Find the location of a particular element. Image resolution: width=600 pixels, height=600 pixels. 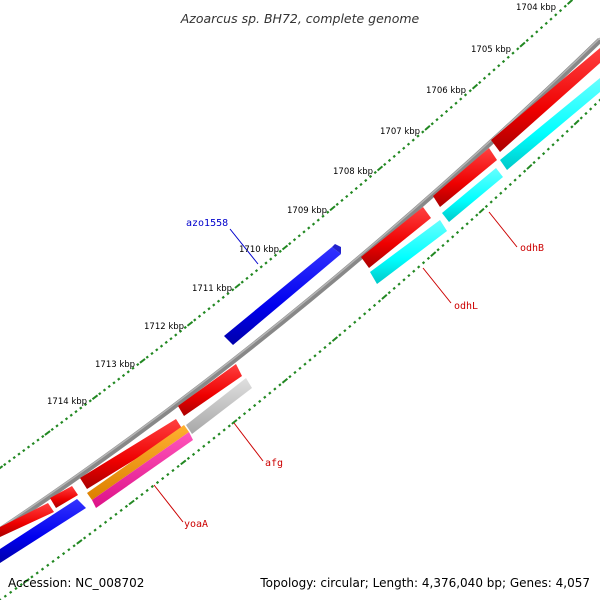

gene-blue-lower is located at coordinates (43, 531).